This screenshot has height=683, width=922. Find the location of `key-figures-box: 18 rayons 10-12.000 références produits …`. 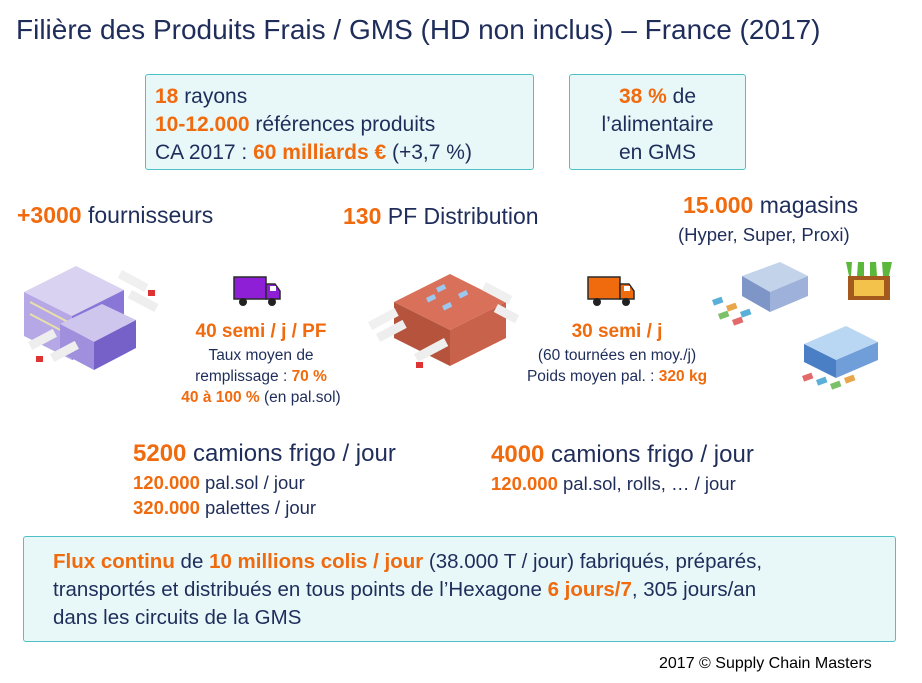

key-figures-box: 18 rayons 10-12.000 références produits … is located at coordinates (339, 122).